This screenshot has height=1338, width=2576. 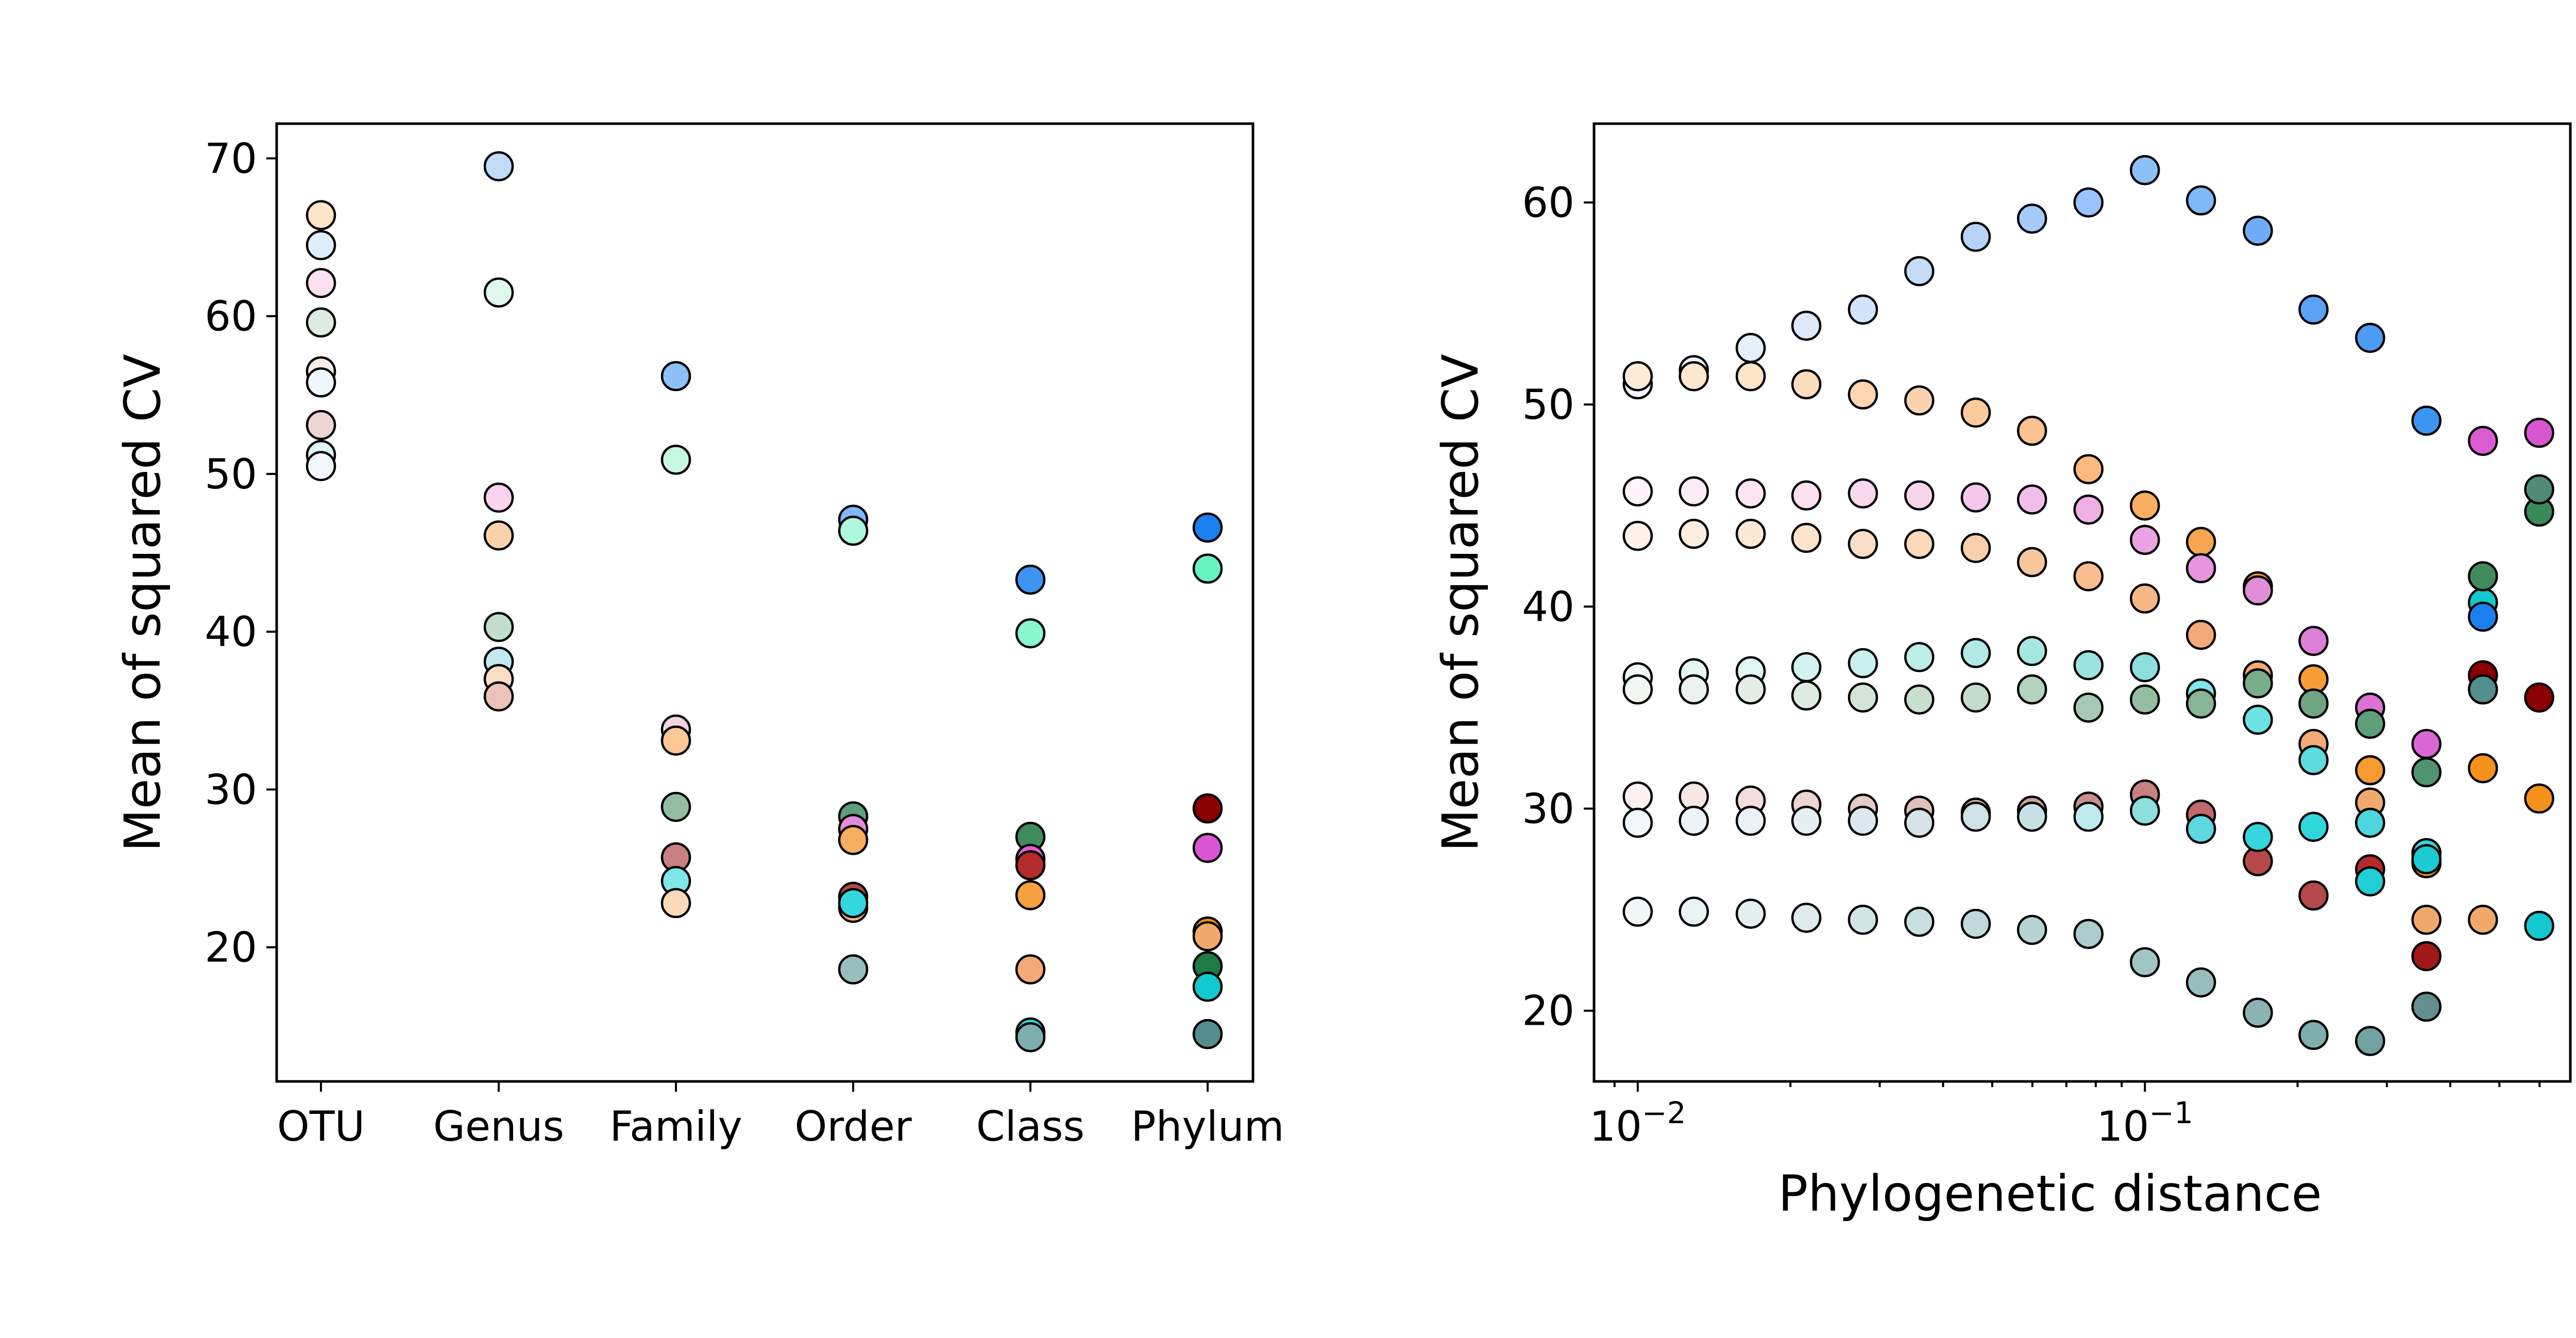 I want to click on left-y-tick-label: 50, so click(x=231, y=474).